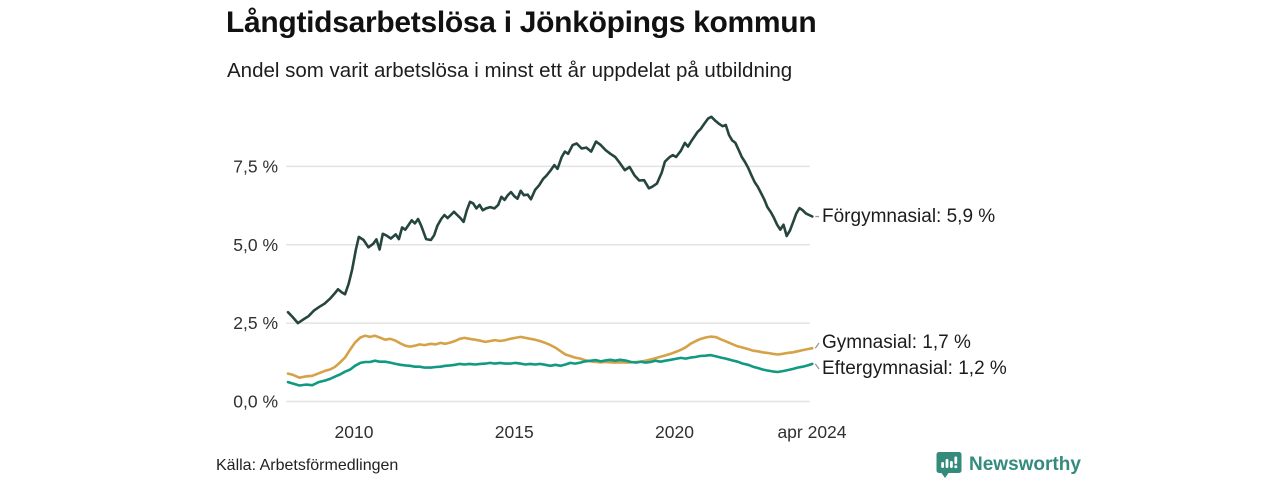 This screenshot has height=480, width=1280. What do you see at coordinates (949, 465) in the screenshot?
I see `newsworthy-logo-icon` at bounding box center [949, 465].